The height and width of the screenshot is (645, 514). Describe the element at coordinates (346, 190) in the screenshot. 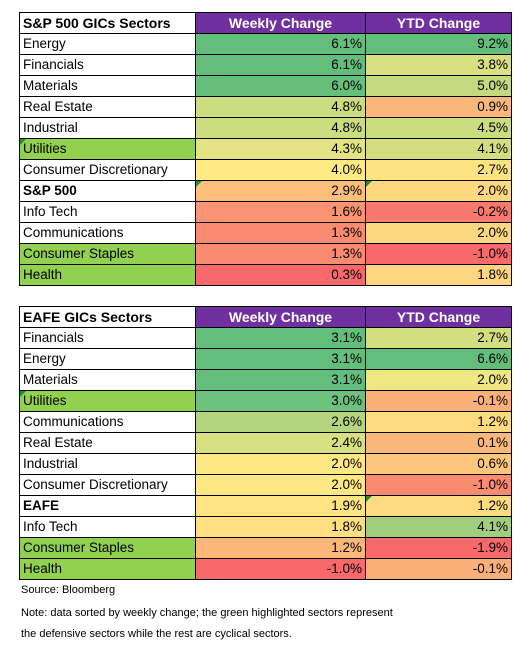

I see `weekly-change-cell-text: 2.9%` at that location.